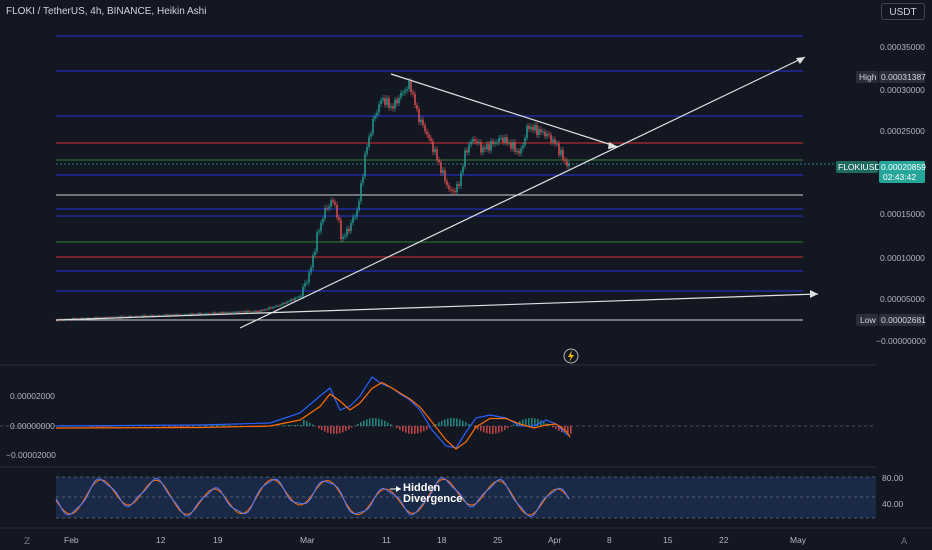  What do you see at coordinates (571, 356) in the screenshot?
I see `lightning-icon` at bounding box center [571, 356].